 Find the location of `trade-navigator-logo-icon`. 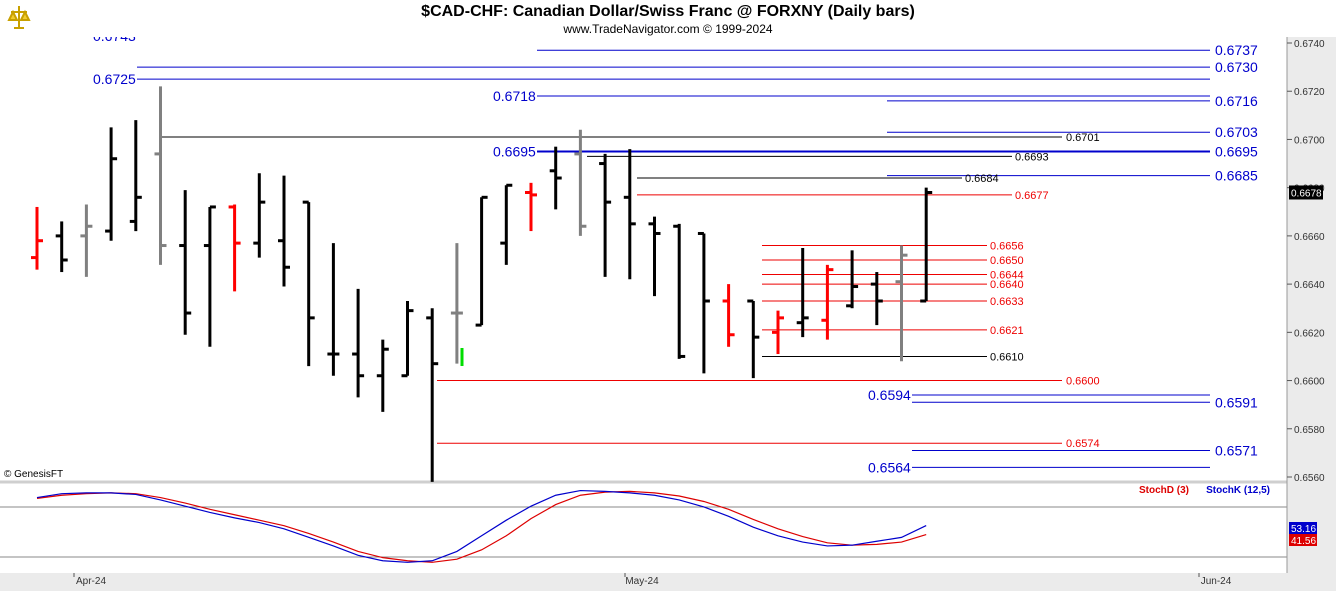

trade-navigator-logo-icon is located at coordinates (19, 18).